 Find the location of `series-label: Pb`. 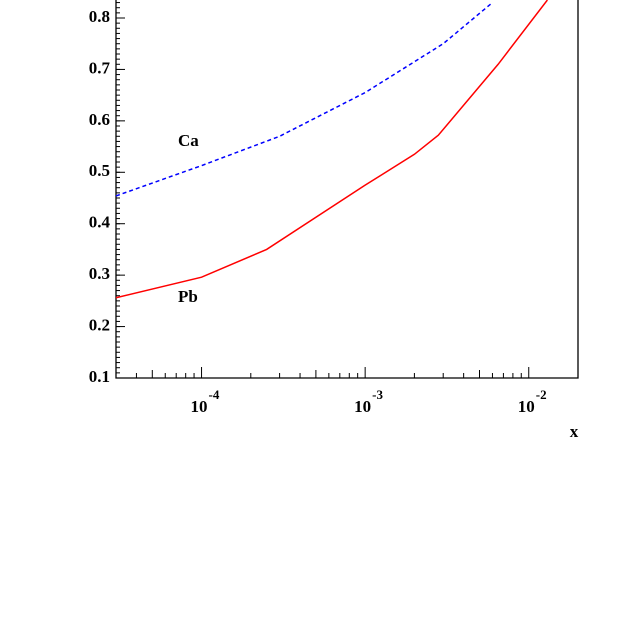

series-label: Pb is located at coordinates (188, 296).